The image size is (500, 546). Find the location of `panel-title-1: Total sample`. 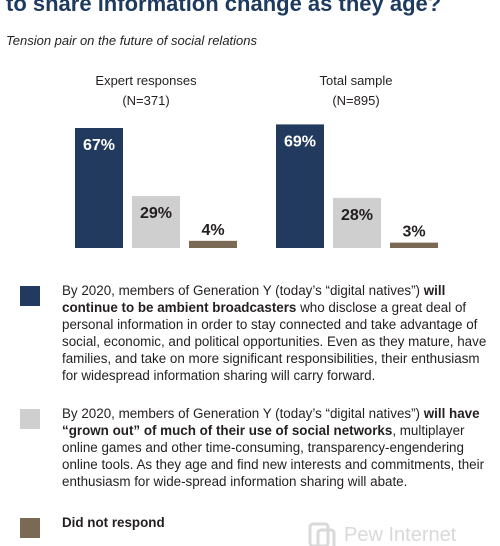

panel-title-1: Total sample is located at coordinates (356, 80).